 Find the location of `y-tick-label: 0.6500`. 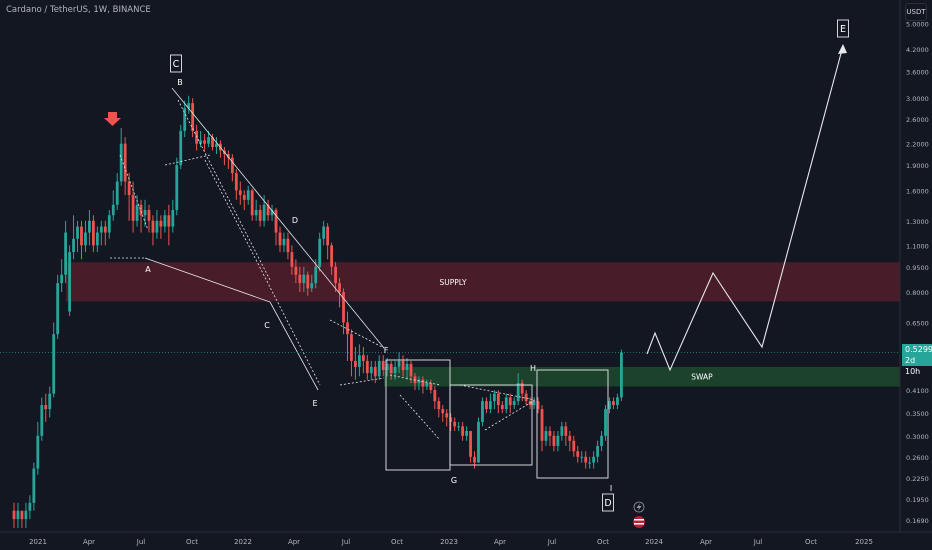

y-tick-label: 0.6500 is located at coordinates (917, 323).